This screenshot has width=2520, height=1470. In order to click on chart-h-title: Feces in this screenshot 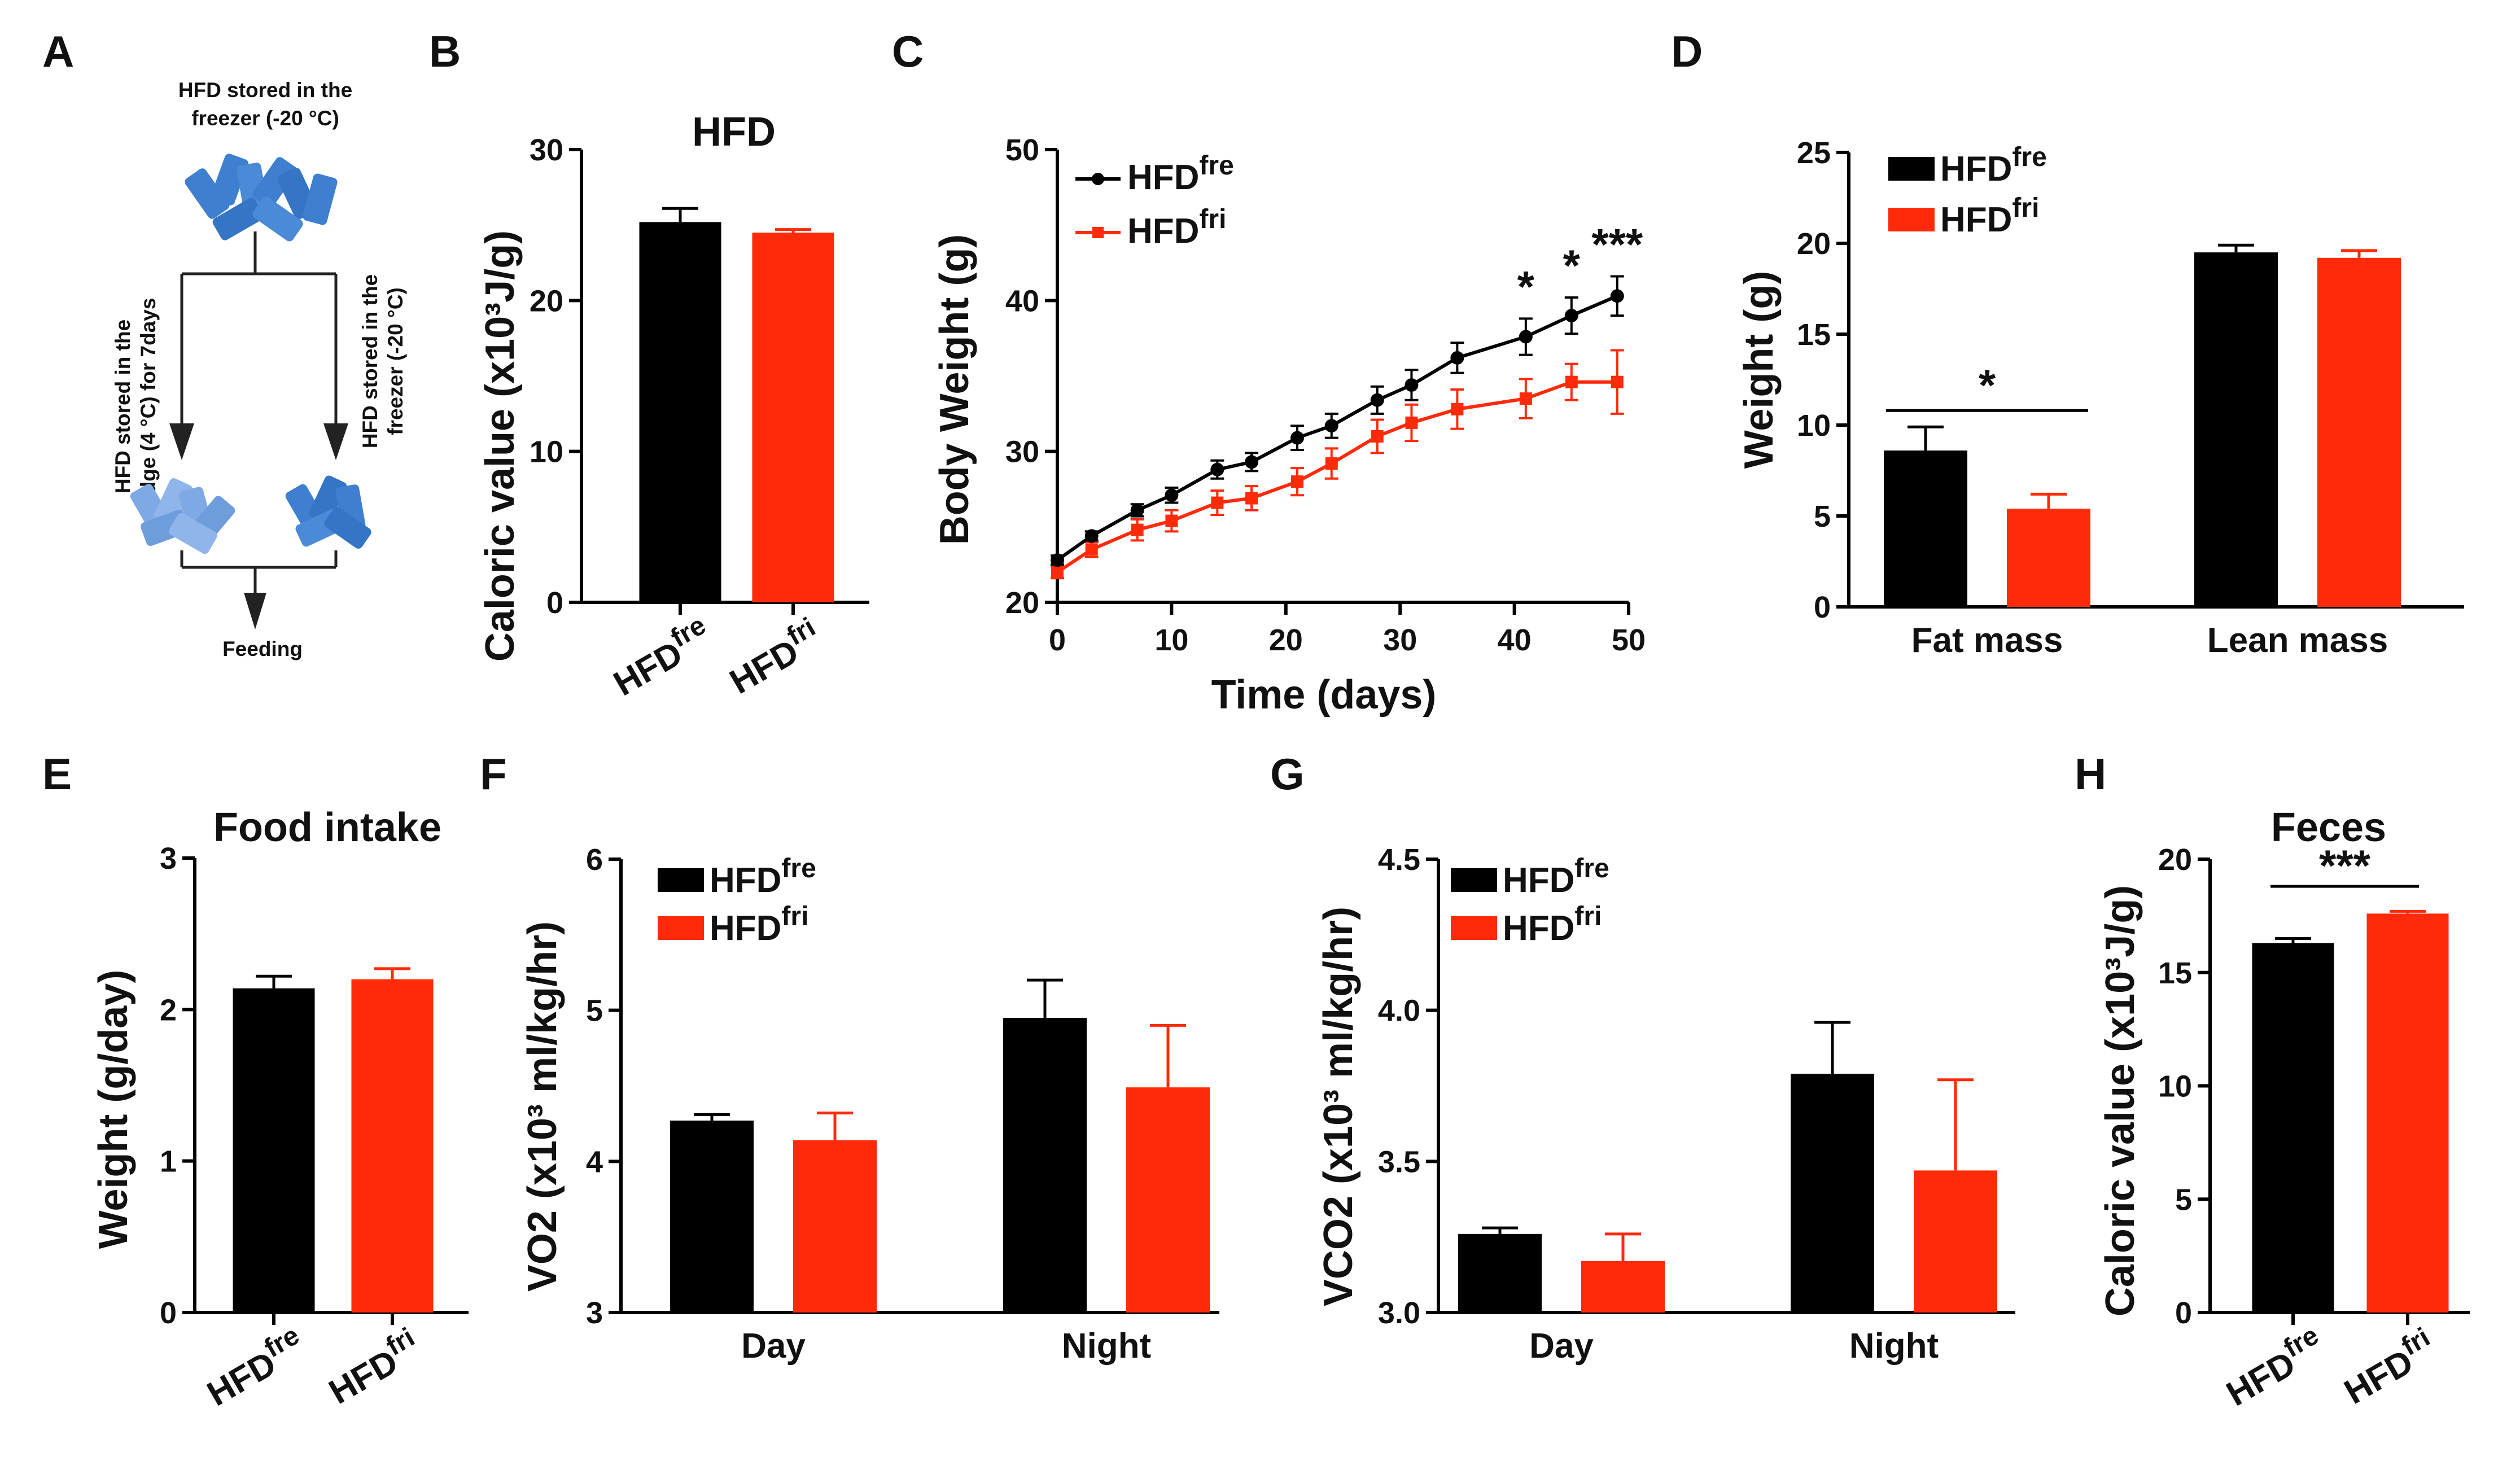, I will do `click(2328, 828)`.